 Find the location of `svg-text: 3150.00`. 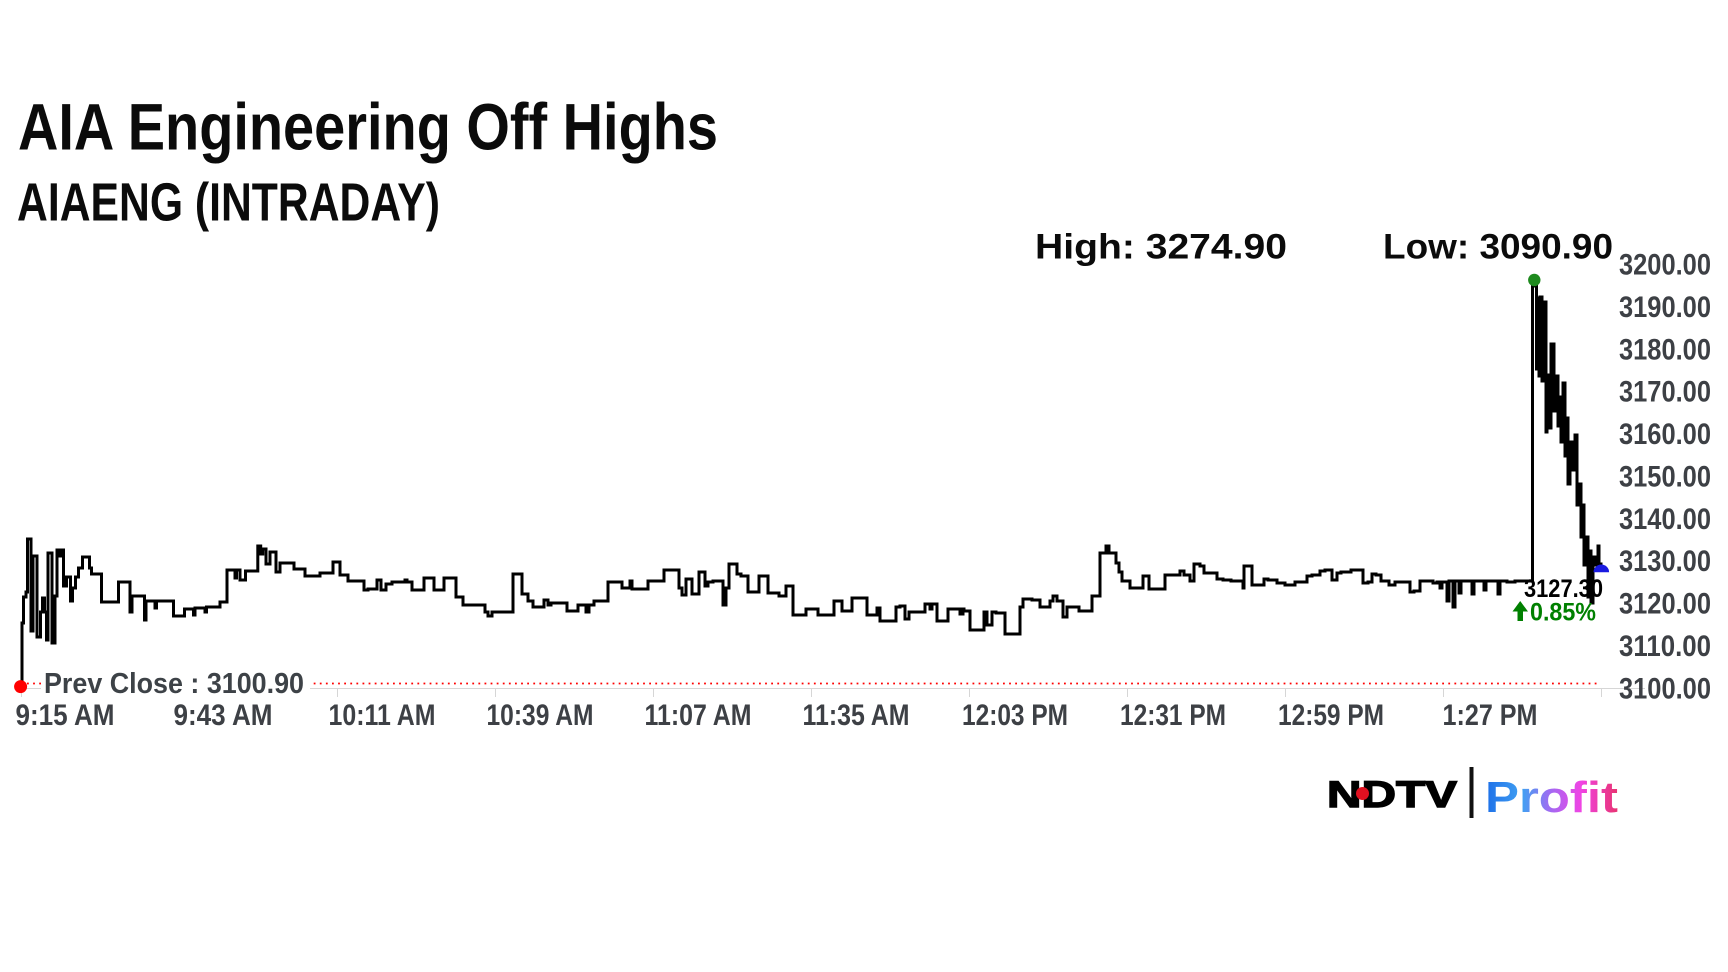

svg-text: 3150.00 is located at coordinates (1665, 476).